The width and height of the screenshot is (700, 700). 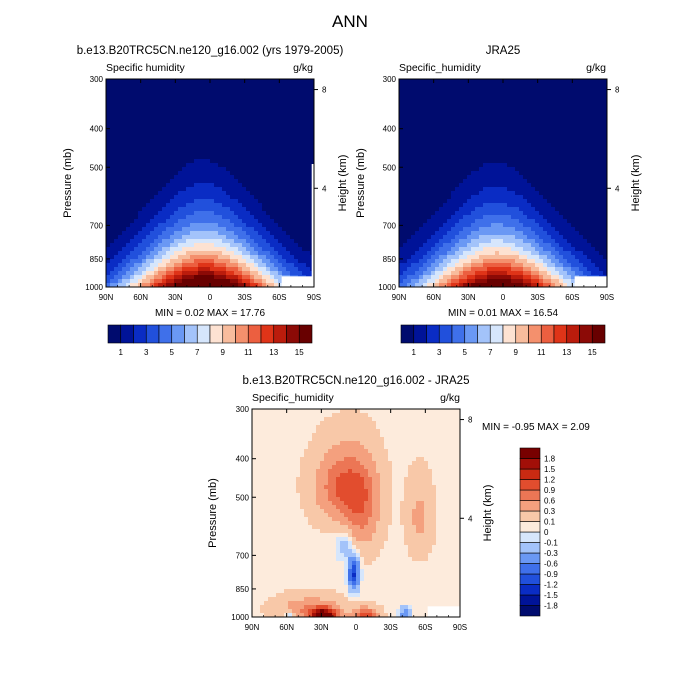 What do you see at coordinates (97, 259) in the screenshot?
I see `y-tick-label: 850` at bounding box center [97, 259].